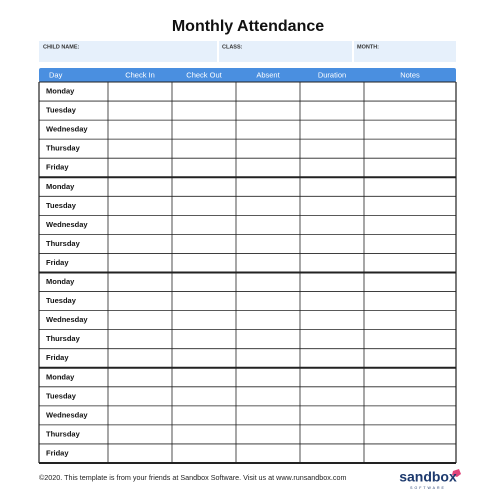 This screenshot has height=495, width=495. What do you see at coordinates (204, 74) in the screenshot?
I see `column-header: Check Out` at bounding box center [204, 74].